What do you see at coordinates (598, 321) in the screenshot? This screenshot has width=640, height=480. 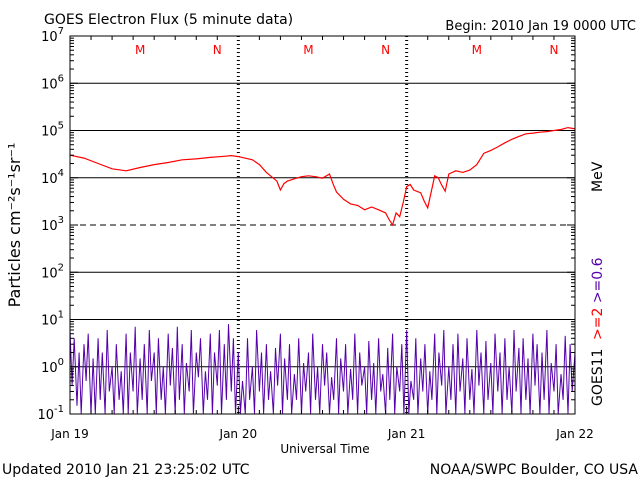 I see `legend-ge2: >=2` at bounding box center [598, 321].